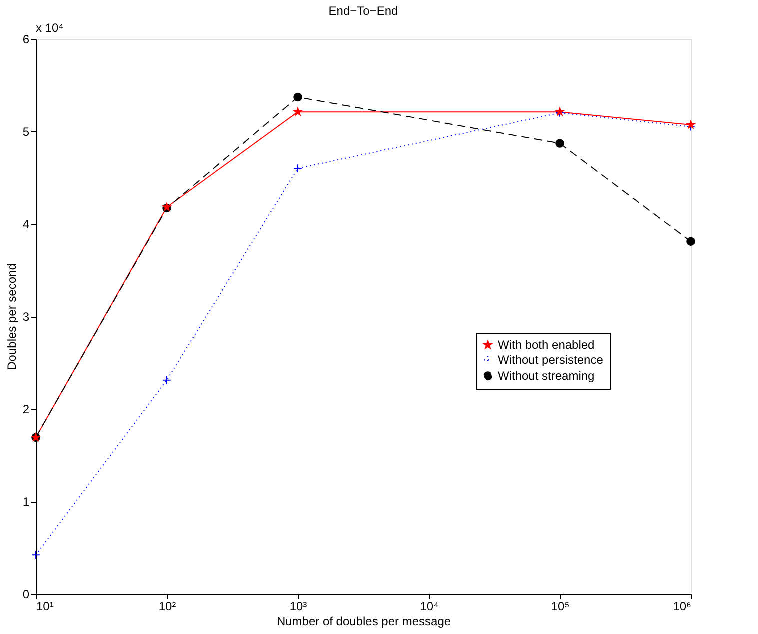  What do you see at coordinates (429, 607) in the screenshot?
I see `x-tick-label: 10⁴` at bounding box center [429, 607].